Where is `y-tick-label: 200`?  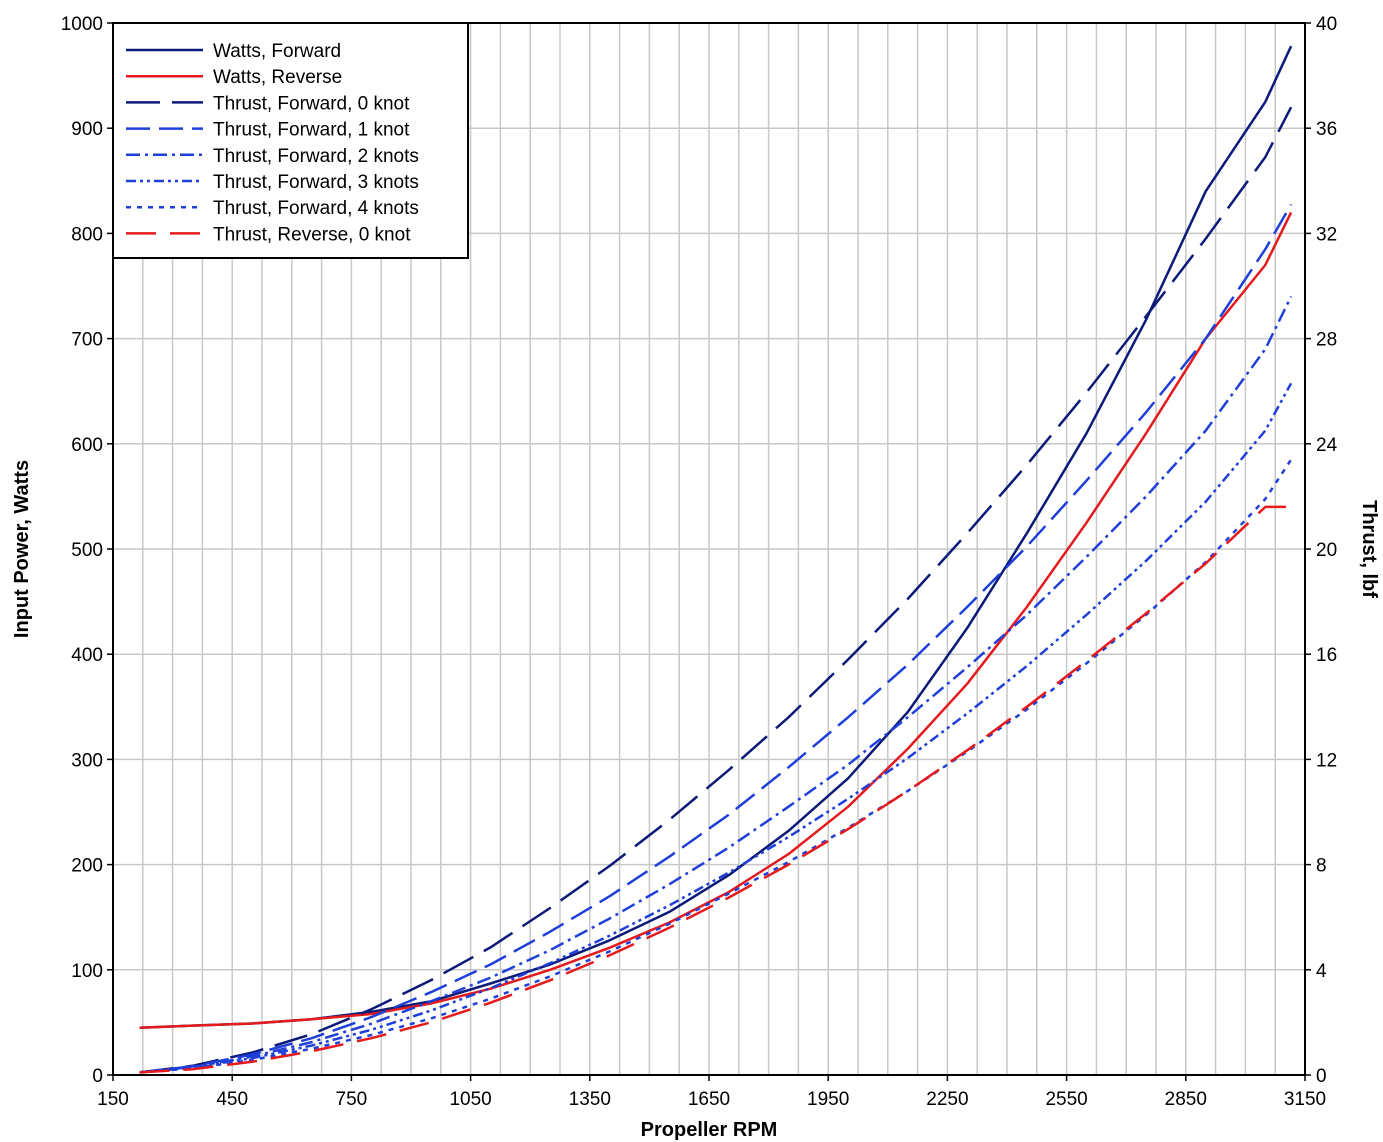 y-tick-label: 200 is located at coordinates (87, 866).